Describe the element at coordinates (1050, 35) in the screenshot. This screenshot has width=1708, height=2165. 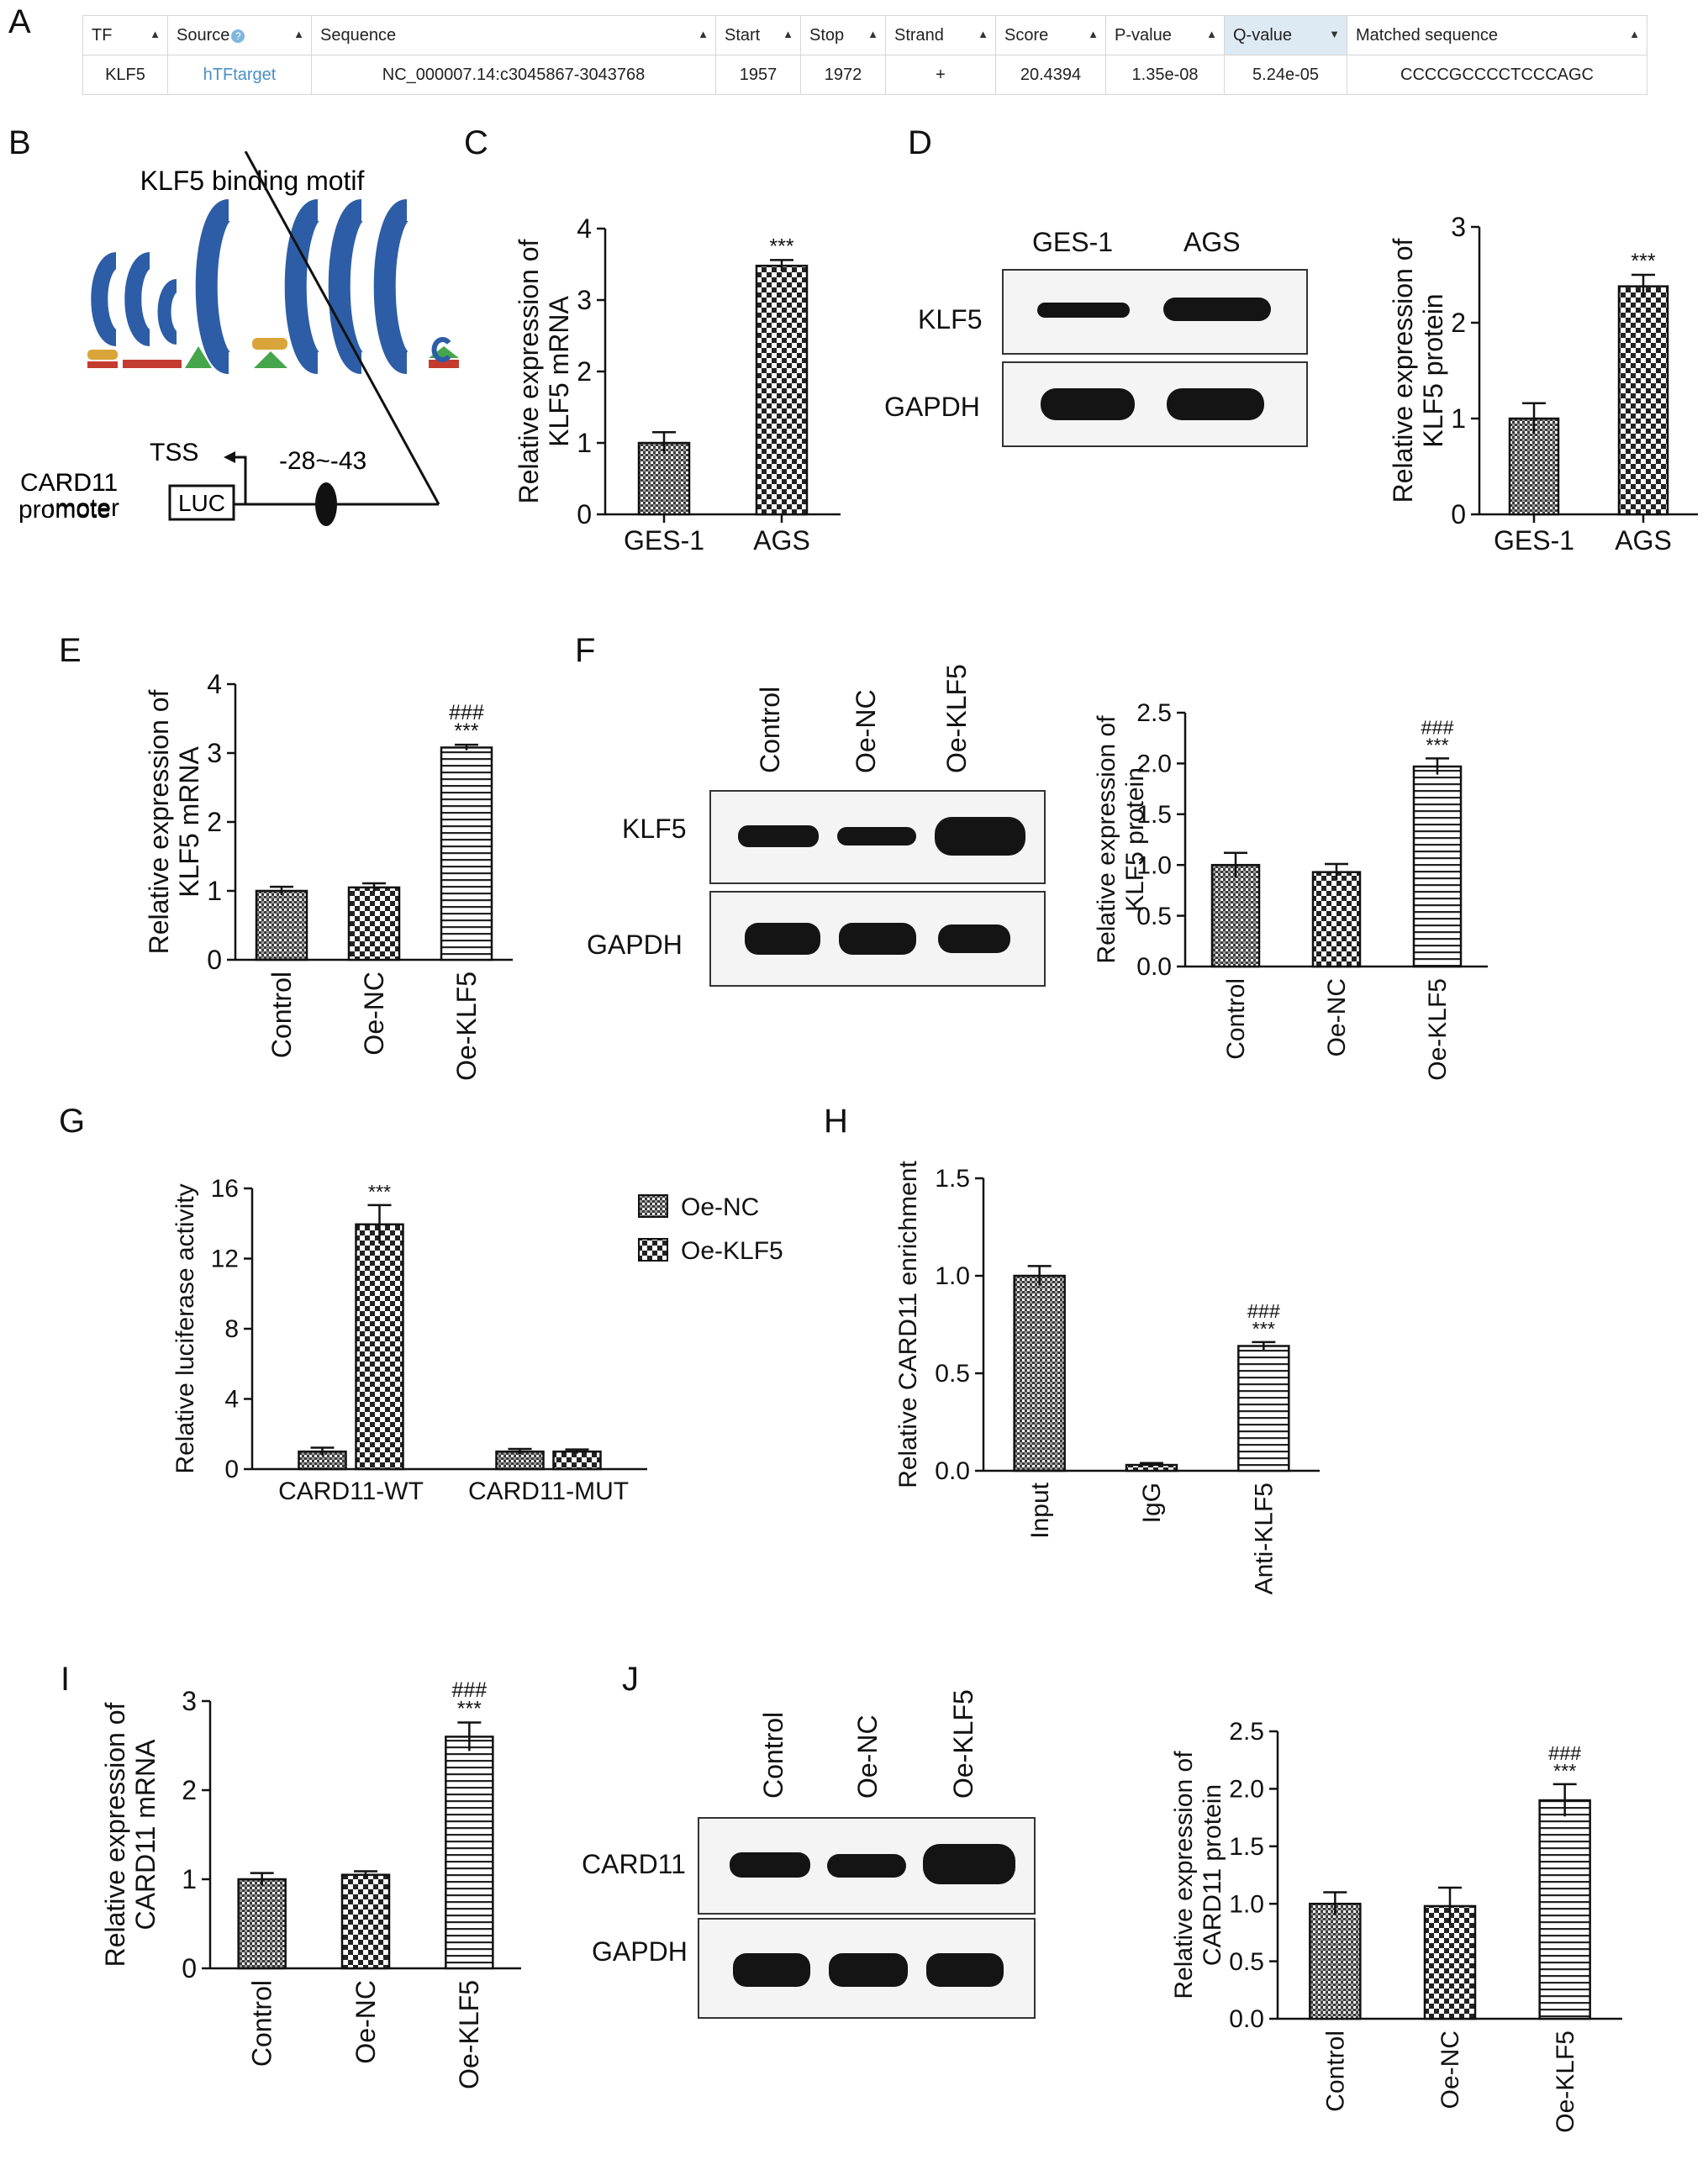
I see `header-score: Score ▲` at that location.